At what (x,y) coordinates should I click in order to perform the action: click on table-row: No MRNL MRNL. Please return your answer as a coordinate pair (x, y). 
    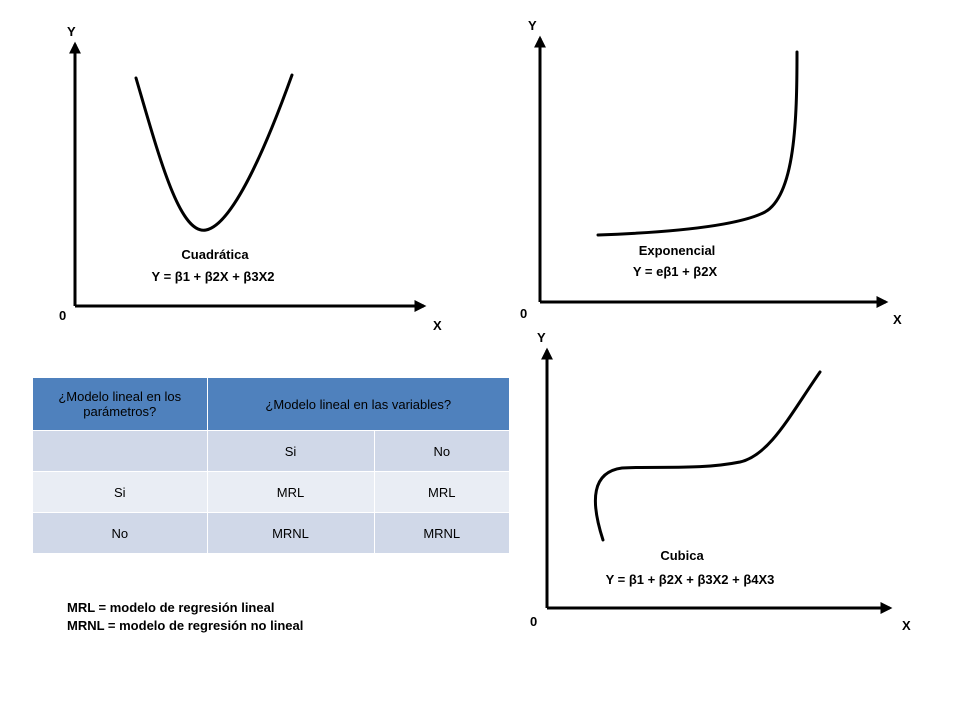
    Looking at the image, I should click on (271, 532).